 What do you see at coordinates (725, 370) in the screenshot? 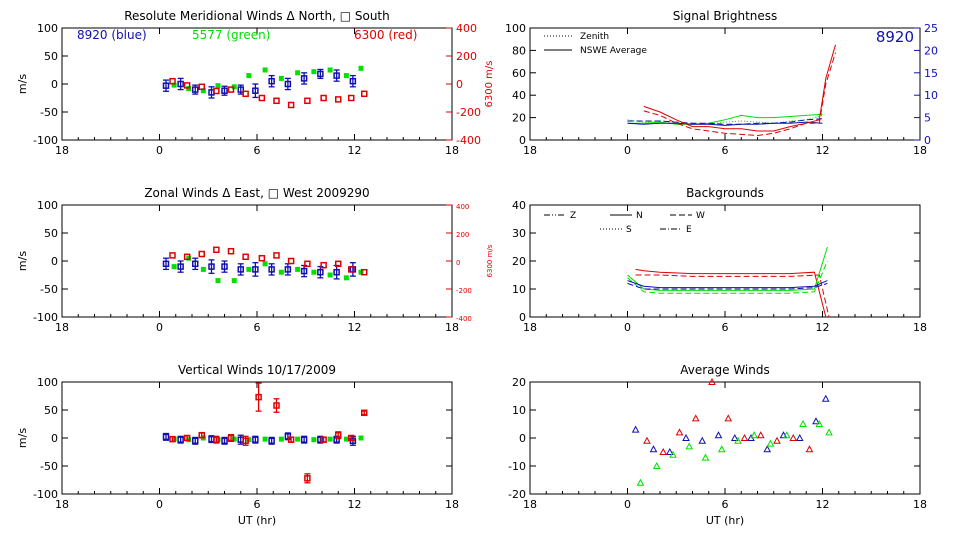
I see `chart-title: Average Winds` at bounding box center [725, 370].